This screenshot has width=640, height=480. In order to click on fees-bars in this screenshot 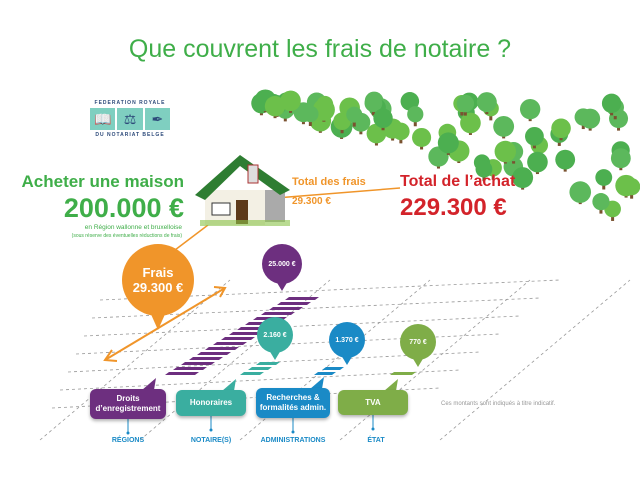, I will do `click(290, 336)`.